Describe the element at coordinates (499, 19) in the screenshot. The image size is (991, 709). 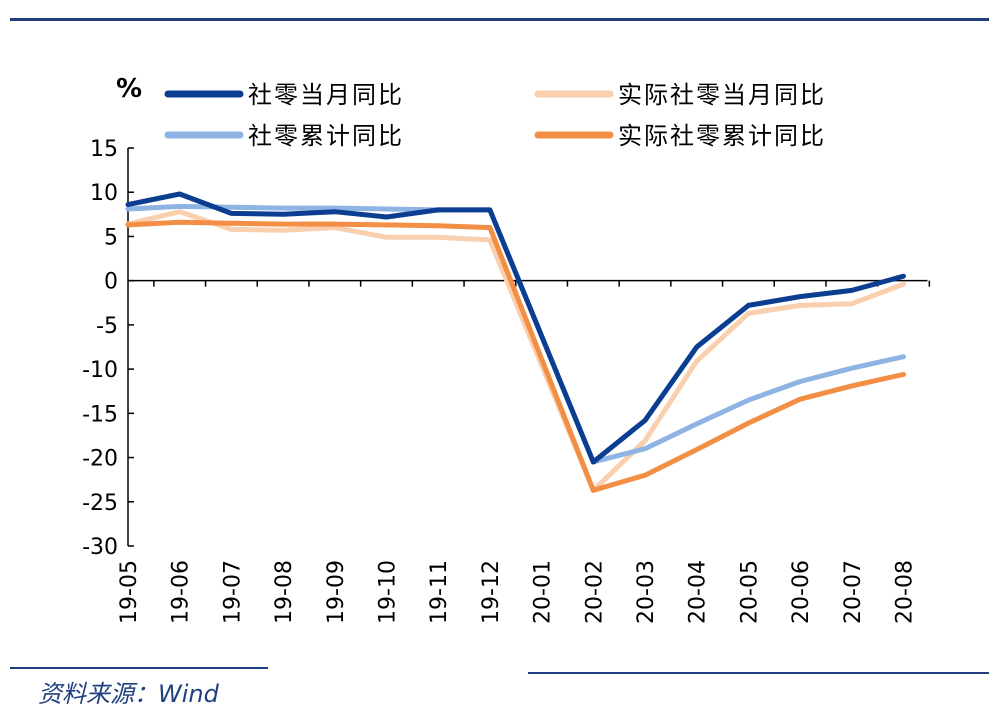
I see `top-rule` at that location.